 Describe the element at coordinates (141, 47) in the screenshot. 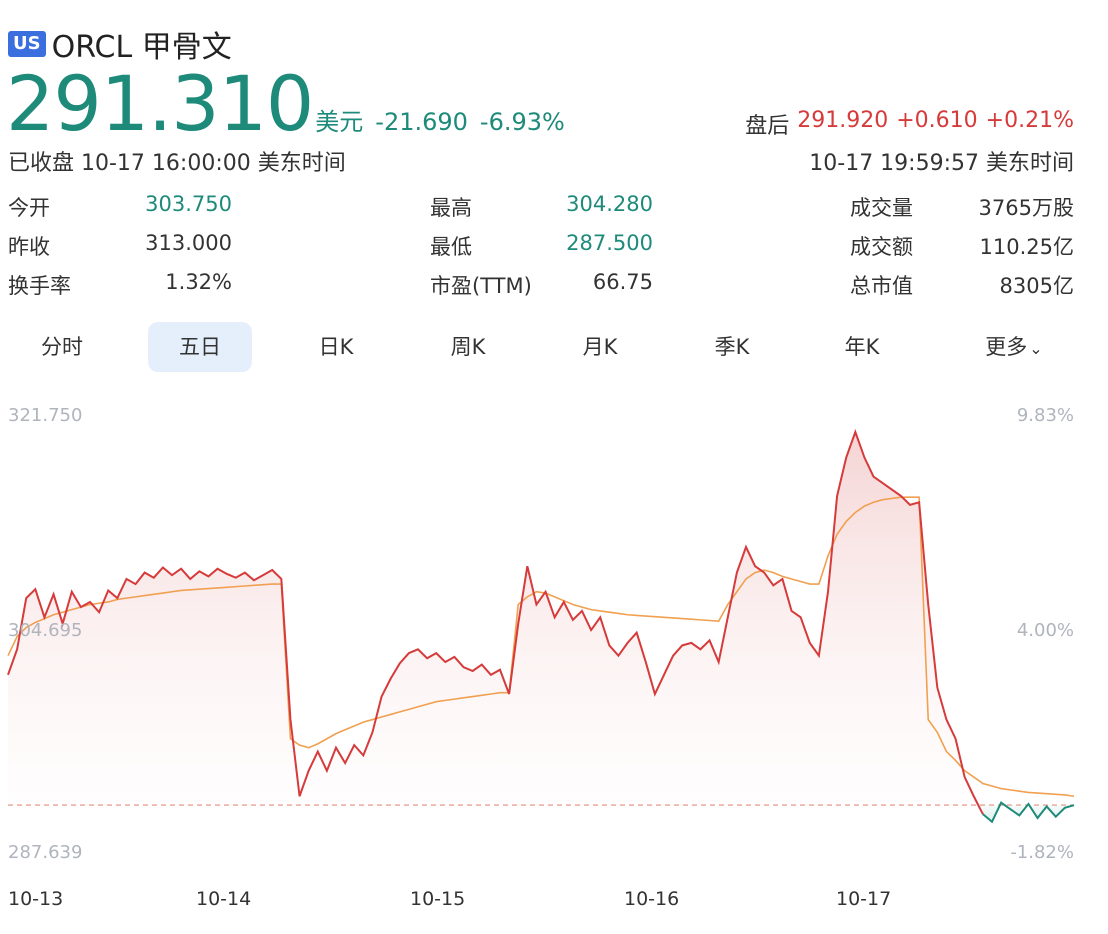

I see `stock-title: ORCL 甲骨文` at that location.